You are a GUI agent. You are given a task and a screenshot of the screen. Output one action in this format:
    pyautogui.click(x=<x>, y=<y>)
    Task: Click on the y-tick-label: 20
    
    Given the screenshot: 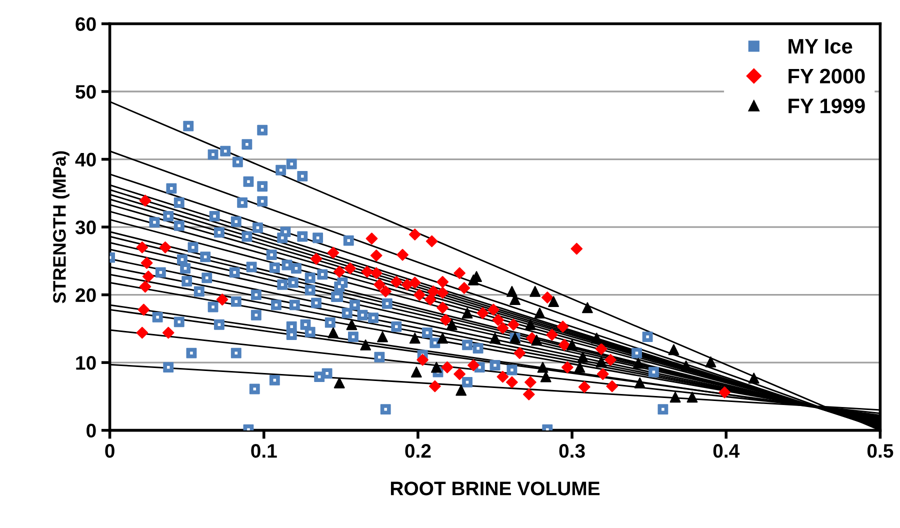 What is the action you would take?
    pyautogui.click(x=86, y=295)
    